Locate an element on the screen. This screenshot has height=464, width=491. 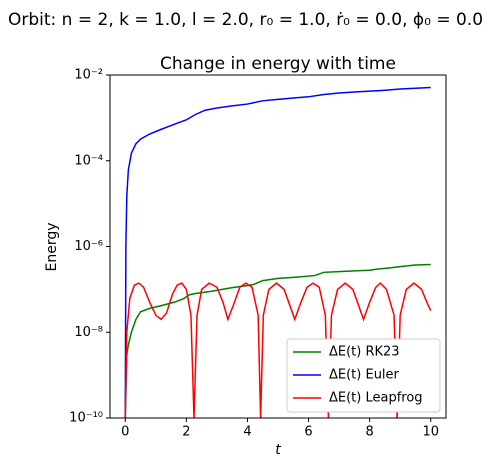
x-axis-label: t is located at coordinates (278, 450).